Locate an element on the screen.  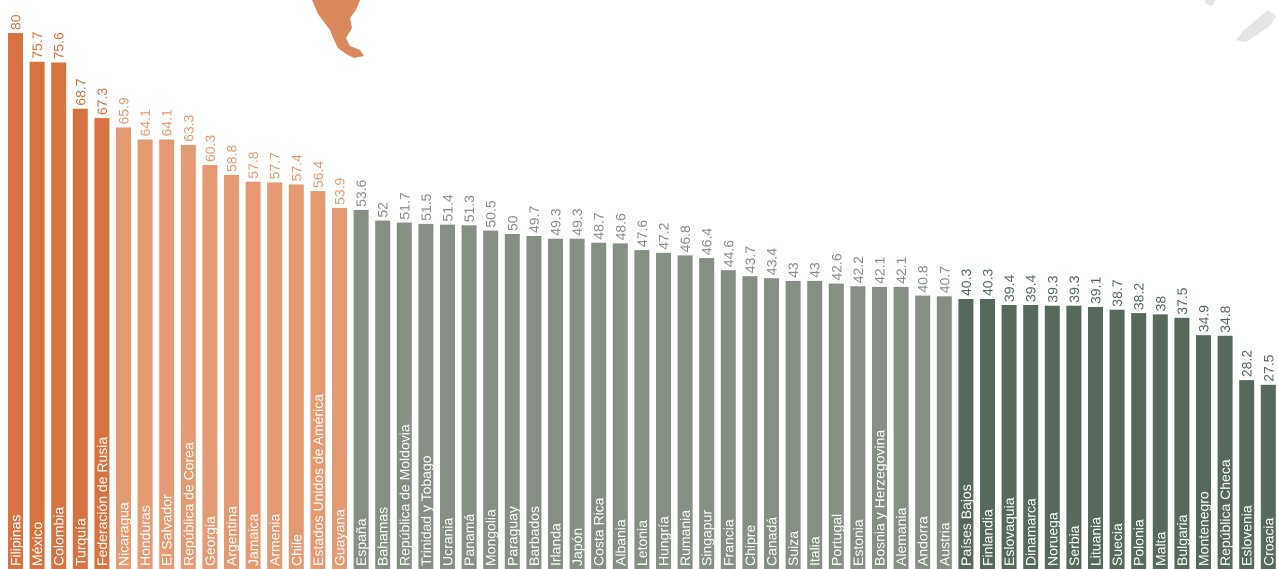
category-label: Colombia is located at coordinates (59, 536).